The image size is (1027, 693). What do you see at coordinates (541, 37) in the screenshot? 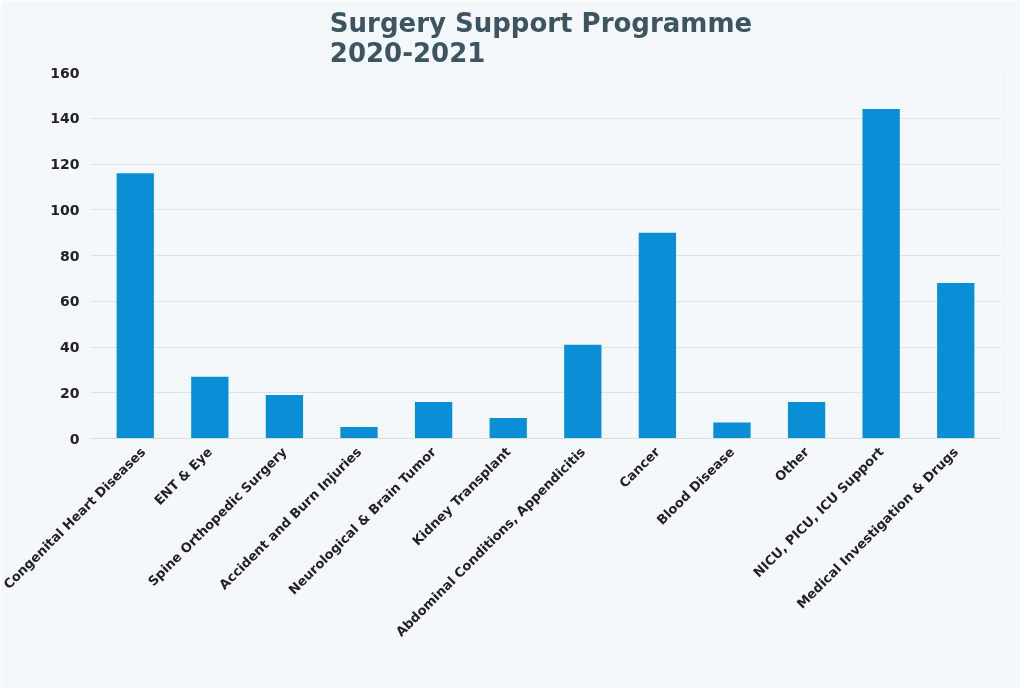
I see `chart-title: Surgery Support Programme 2020-2021` at bounding box center [541, 37].